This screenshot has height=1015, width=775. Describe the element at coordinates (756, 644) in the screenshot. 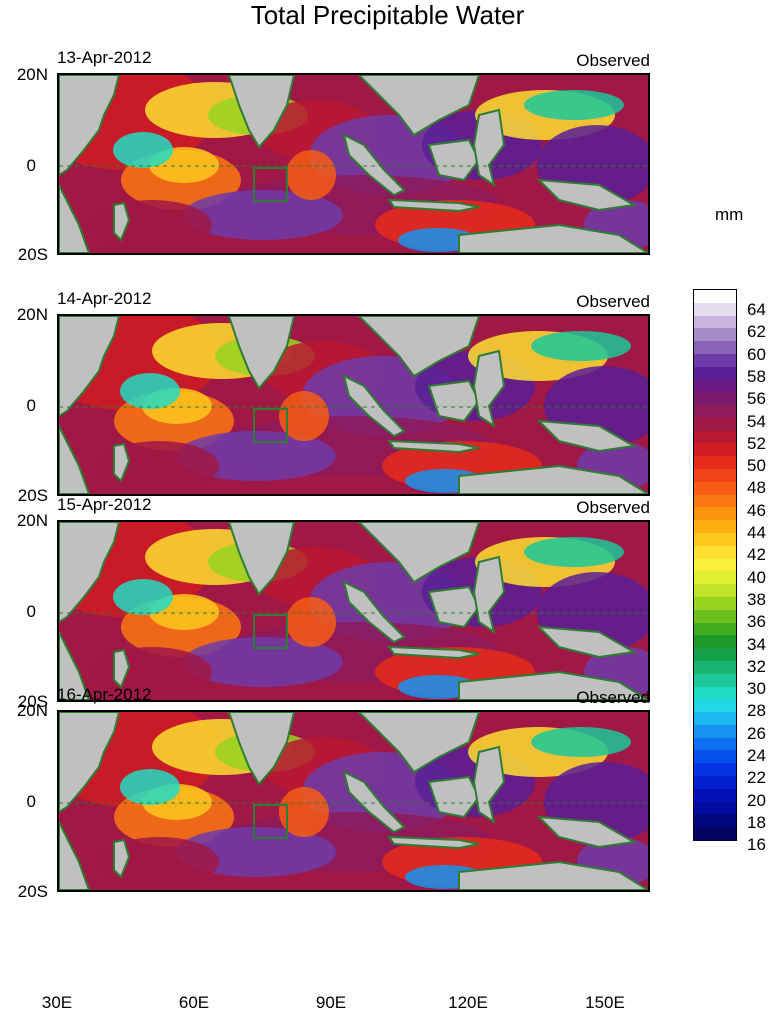

I see `colorbar-label: 34` at that location.